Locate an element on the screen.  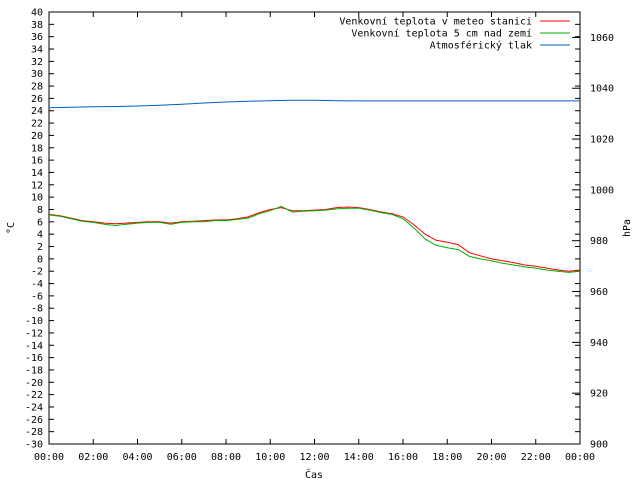
y-tick-label: 24 is located at coordinates (37, 111).